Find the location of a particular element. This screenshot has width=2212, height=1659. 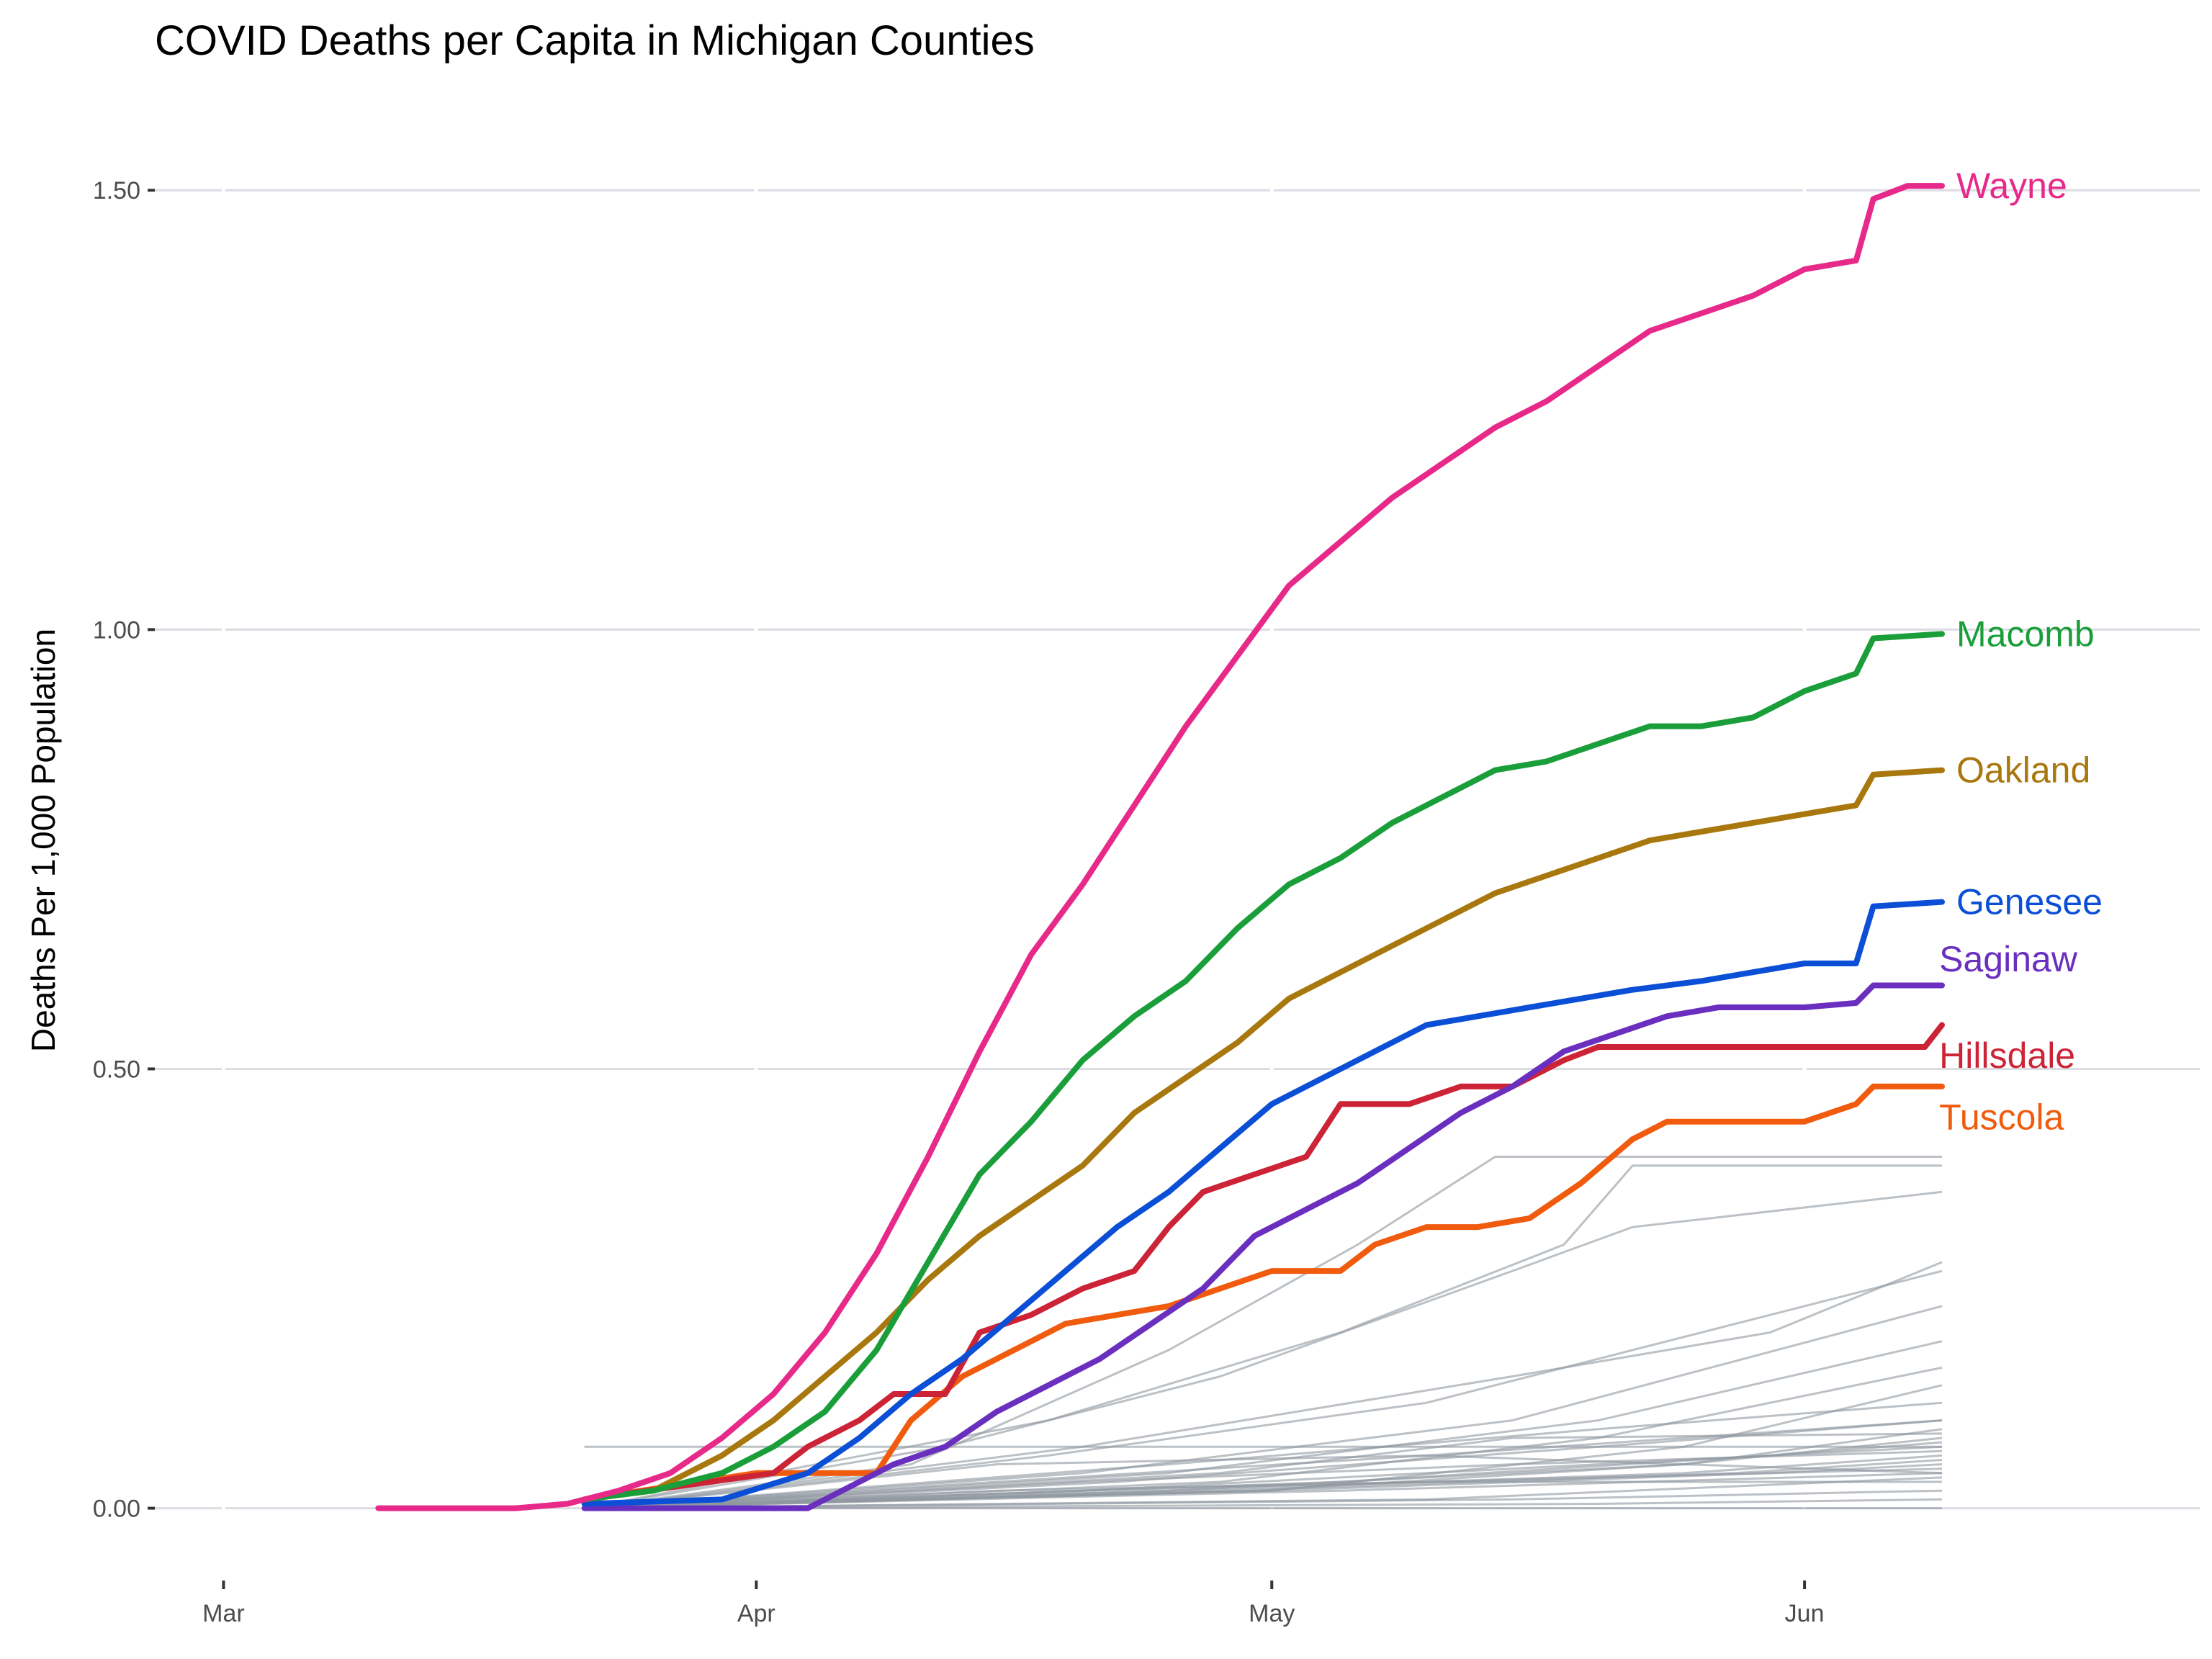

x-tick-label: Apr is located at coordinates (756, 1613).